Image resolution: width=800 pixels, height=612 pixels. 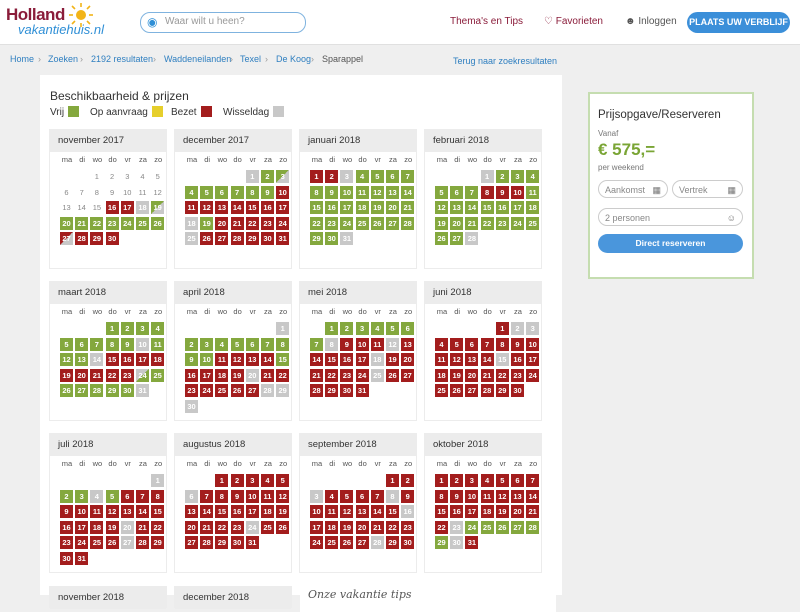 What do you see at coordinates (283, 238) in the screenshot?
I see `calendar-day: 31` at bounding box center [283, 238].